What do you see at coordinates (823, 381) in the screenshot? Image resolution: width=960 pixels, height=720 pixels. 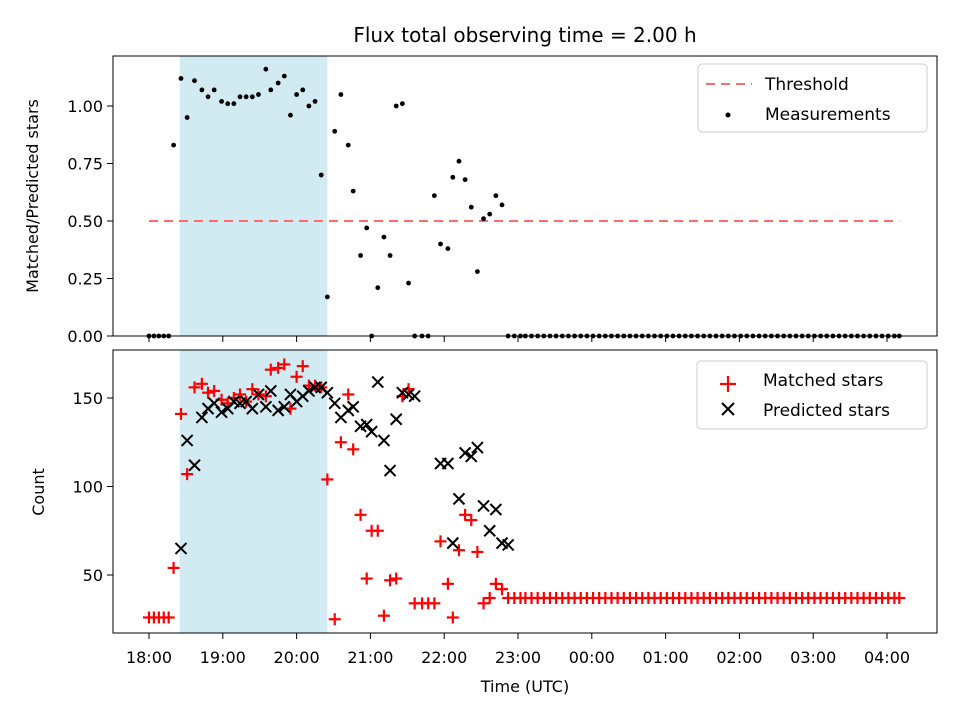 I see `matched-legend-label: Matched stars` at bounding box center [823, 381].